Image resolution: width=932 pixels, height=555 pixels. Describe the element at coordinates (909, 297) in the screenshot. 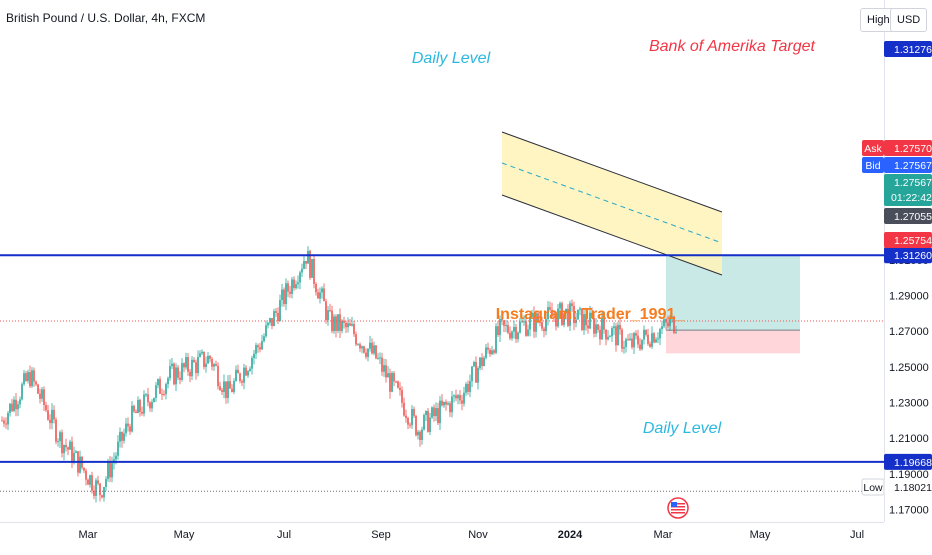

I see `price-tick-label: 1.29000` at that location.